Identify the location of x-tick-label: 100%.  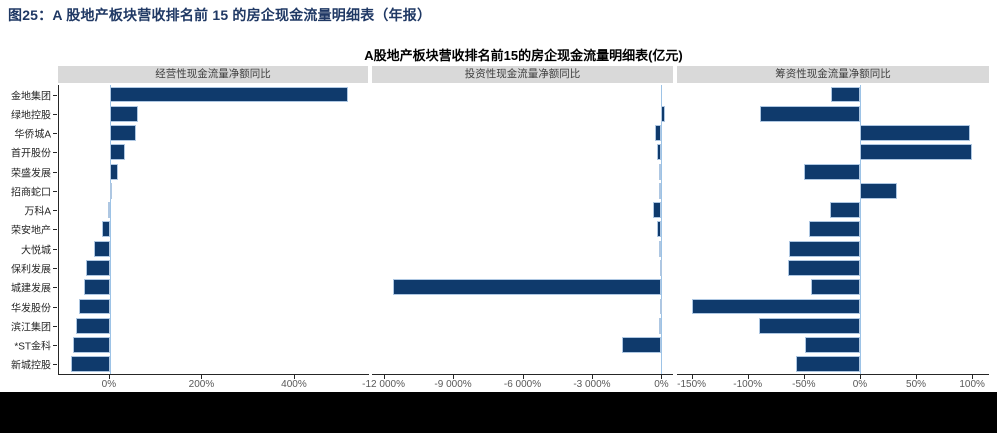
(972, 384).